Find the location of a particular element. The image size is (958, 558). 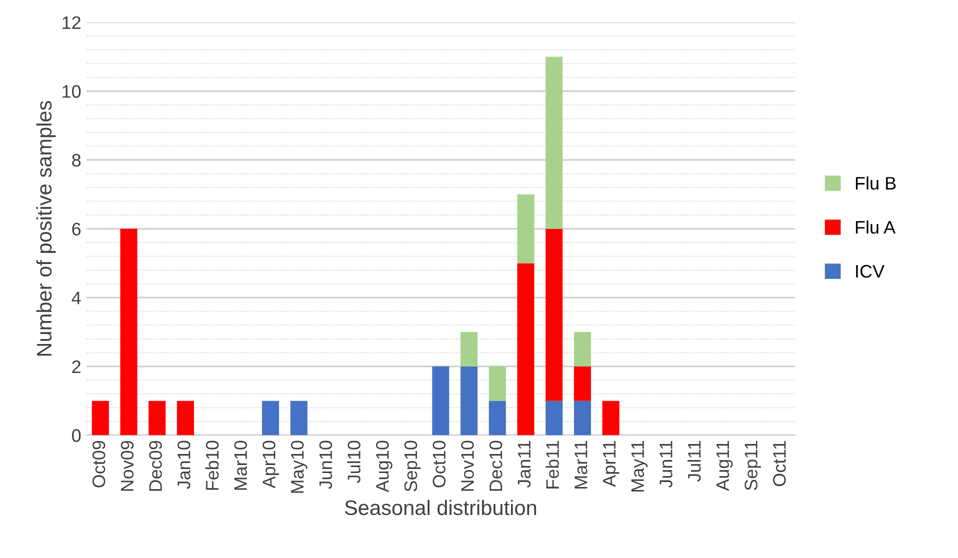

x-tick-label: Jun10 is located at coordinates (325, 465).